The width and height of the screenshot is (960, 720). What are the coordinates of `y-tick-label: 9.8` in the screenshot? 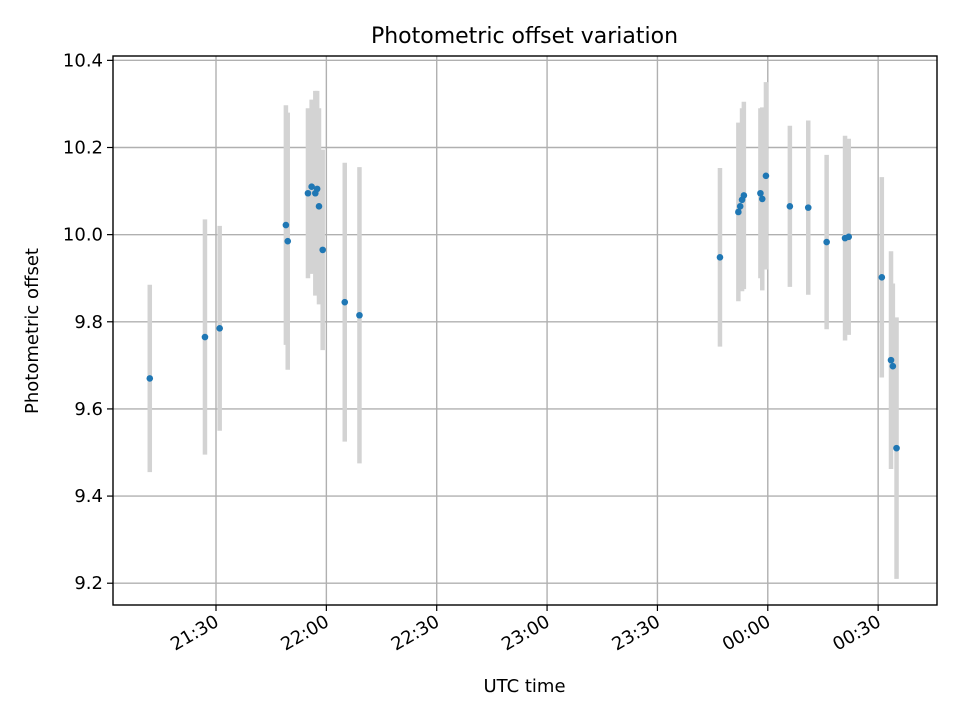 It's located at (88, 322).